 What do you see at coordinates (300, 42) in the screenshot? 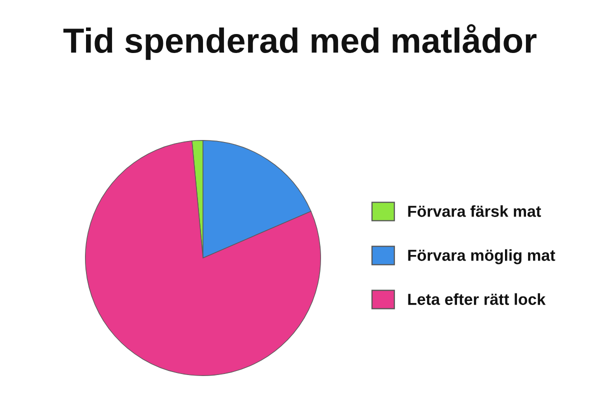
I see `chart-title: Tid spenderad med matlådor` at bounding box center [300, 42].